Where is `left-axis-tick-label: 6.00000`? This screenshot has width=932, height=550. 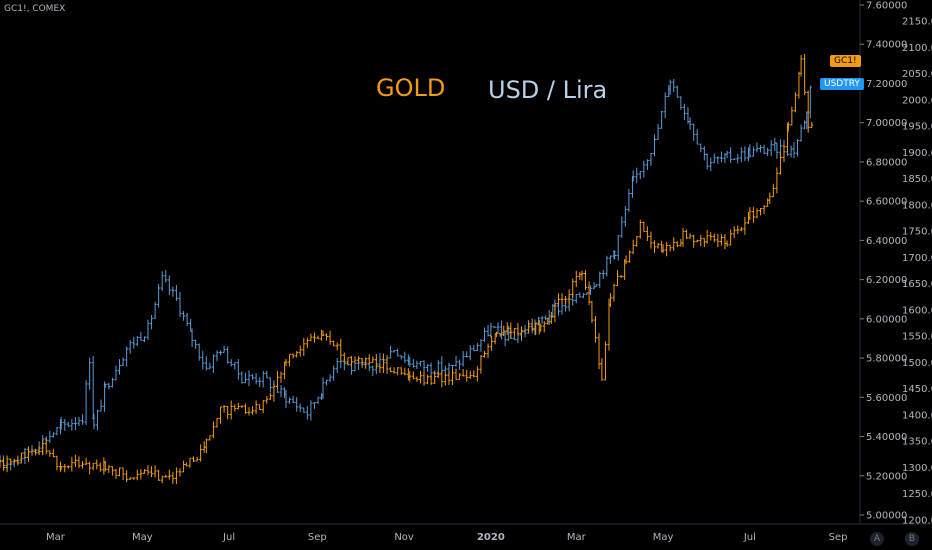 left-axis-tick-label: 6.00000 is located at coordinates (886, 319).